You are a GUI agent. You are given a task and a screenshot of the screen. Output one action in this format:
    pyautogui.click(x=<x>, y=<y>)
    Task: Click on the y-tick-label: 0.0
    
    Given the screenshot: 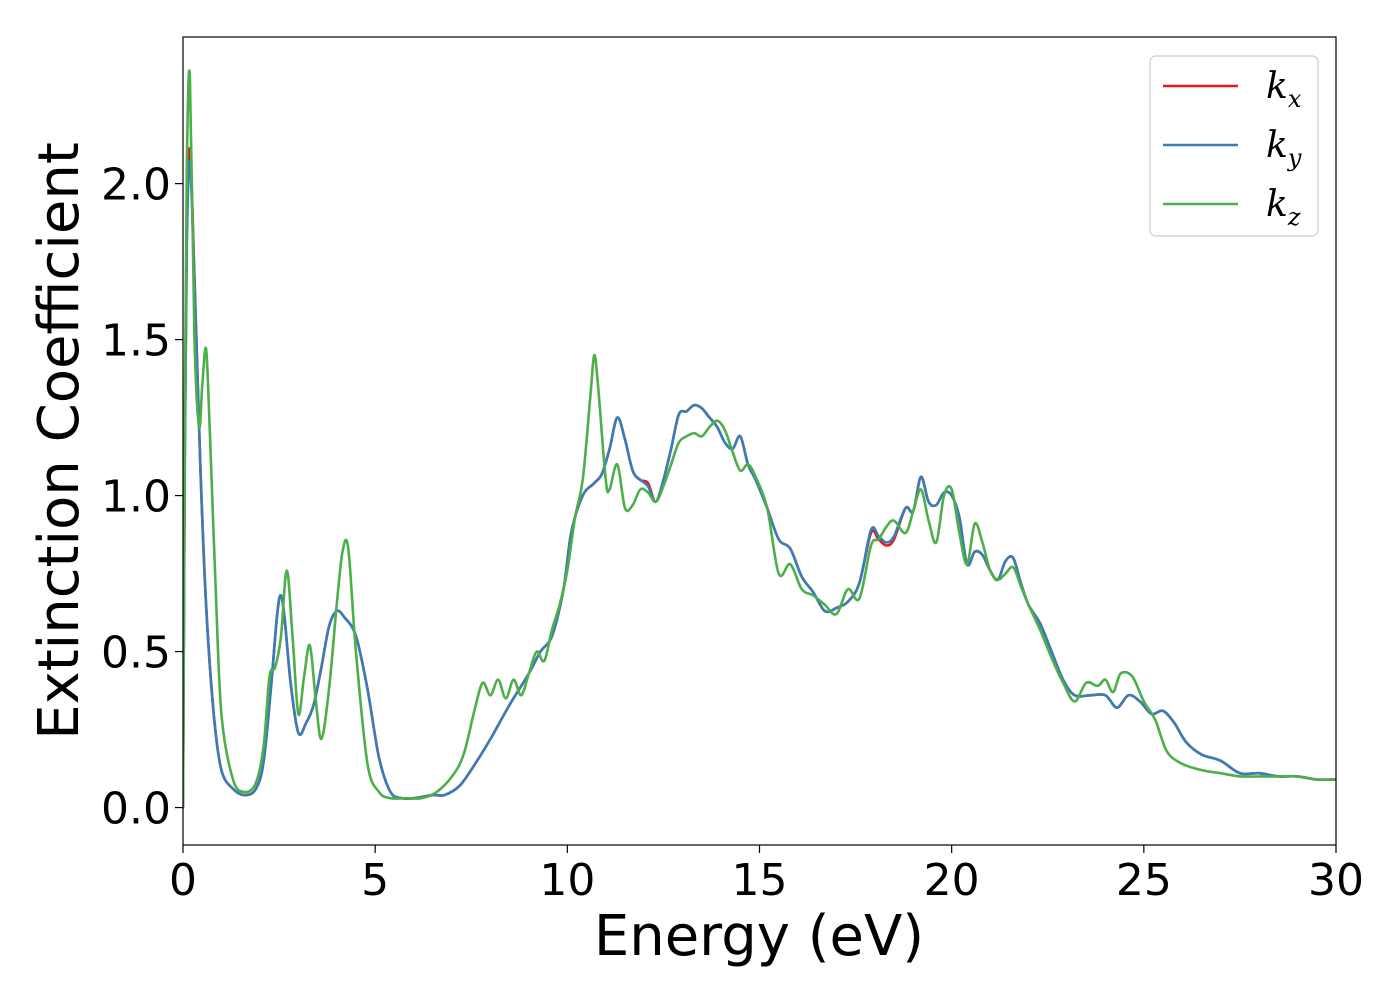 What is the action you would take?
    pyautogui.click(x=136, y=809)
    